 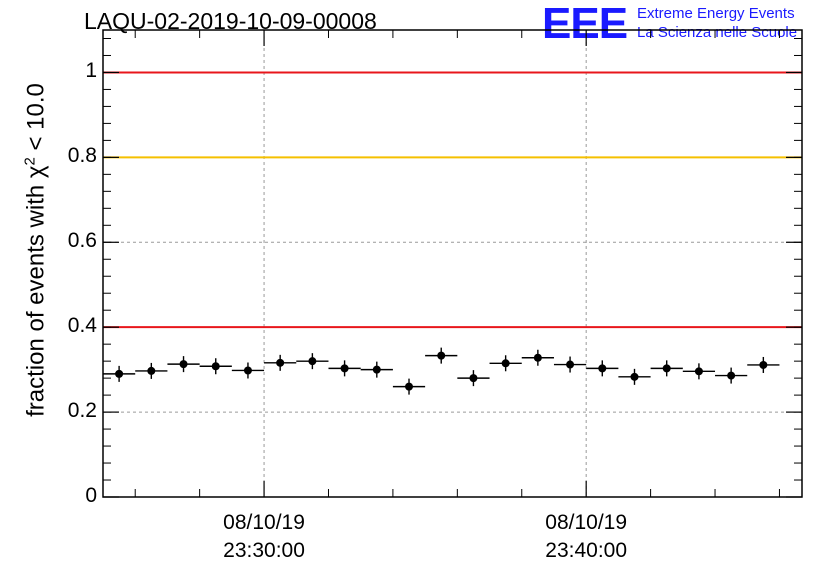 What do you see at coordinates (264, 537) in the screenshot?
I see `x-tick-label: 08/10/19 23:30:00` at bounding box center [264, 537].